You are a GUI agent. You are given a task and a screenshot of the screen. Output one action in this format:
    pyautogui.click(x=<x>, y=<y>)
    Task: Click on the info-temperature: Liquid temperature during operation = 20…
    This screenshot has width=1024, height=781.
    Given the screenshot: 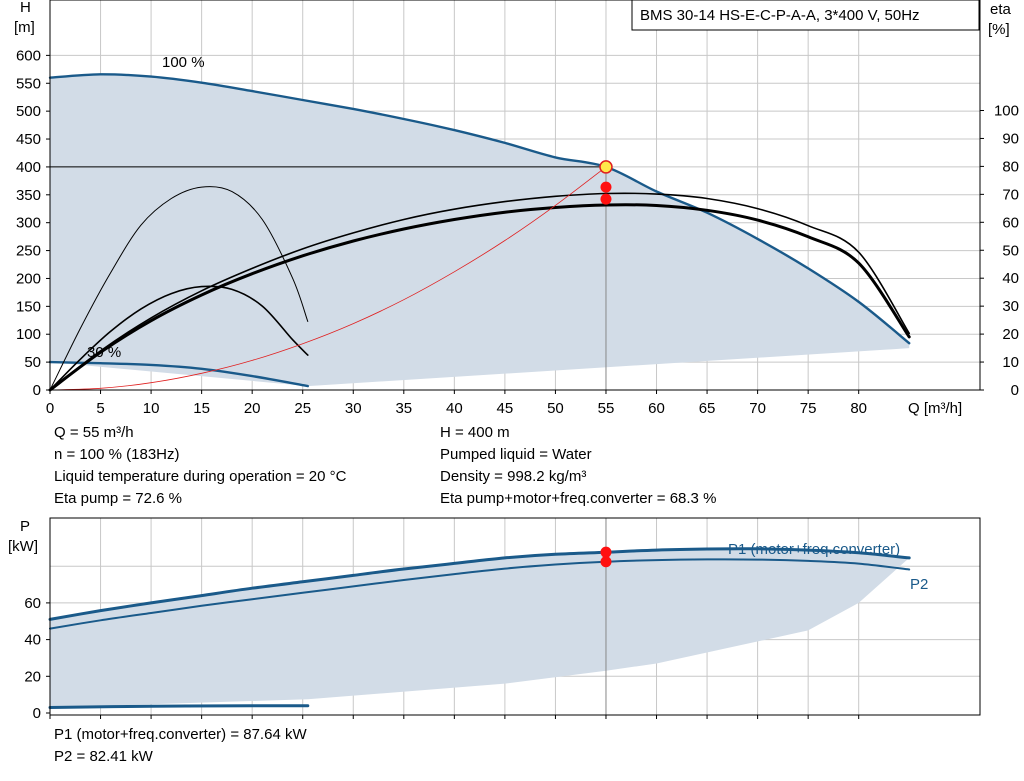 What is the action you would take?
    pyautogui.click(x=200, y=476)
    